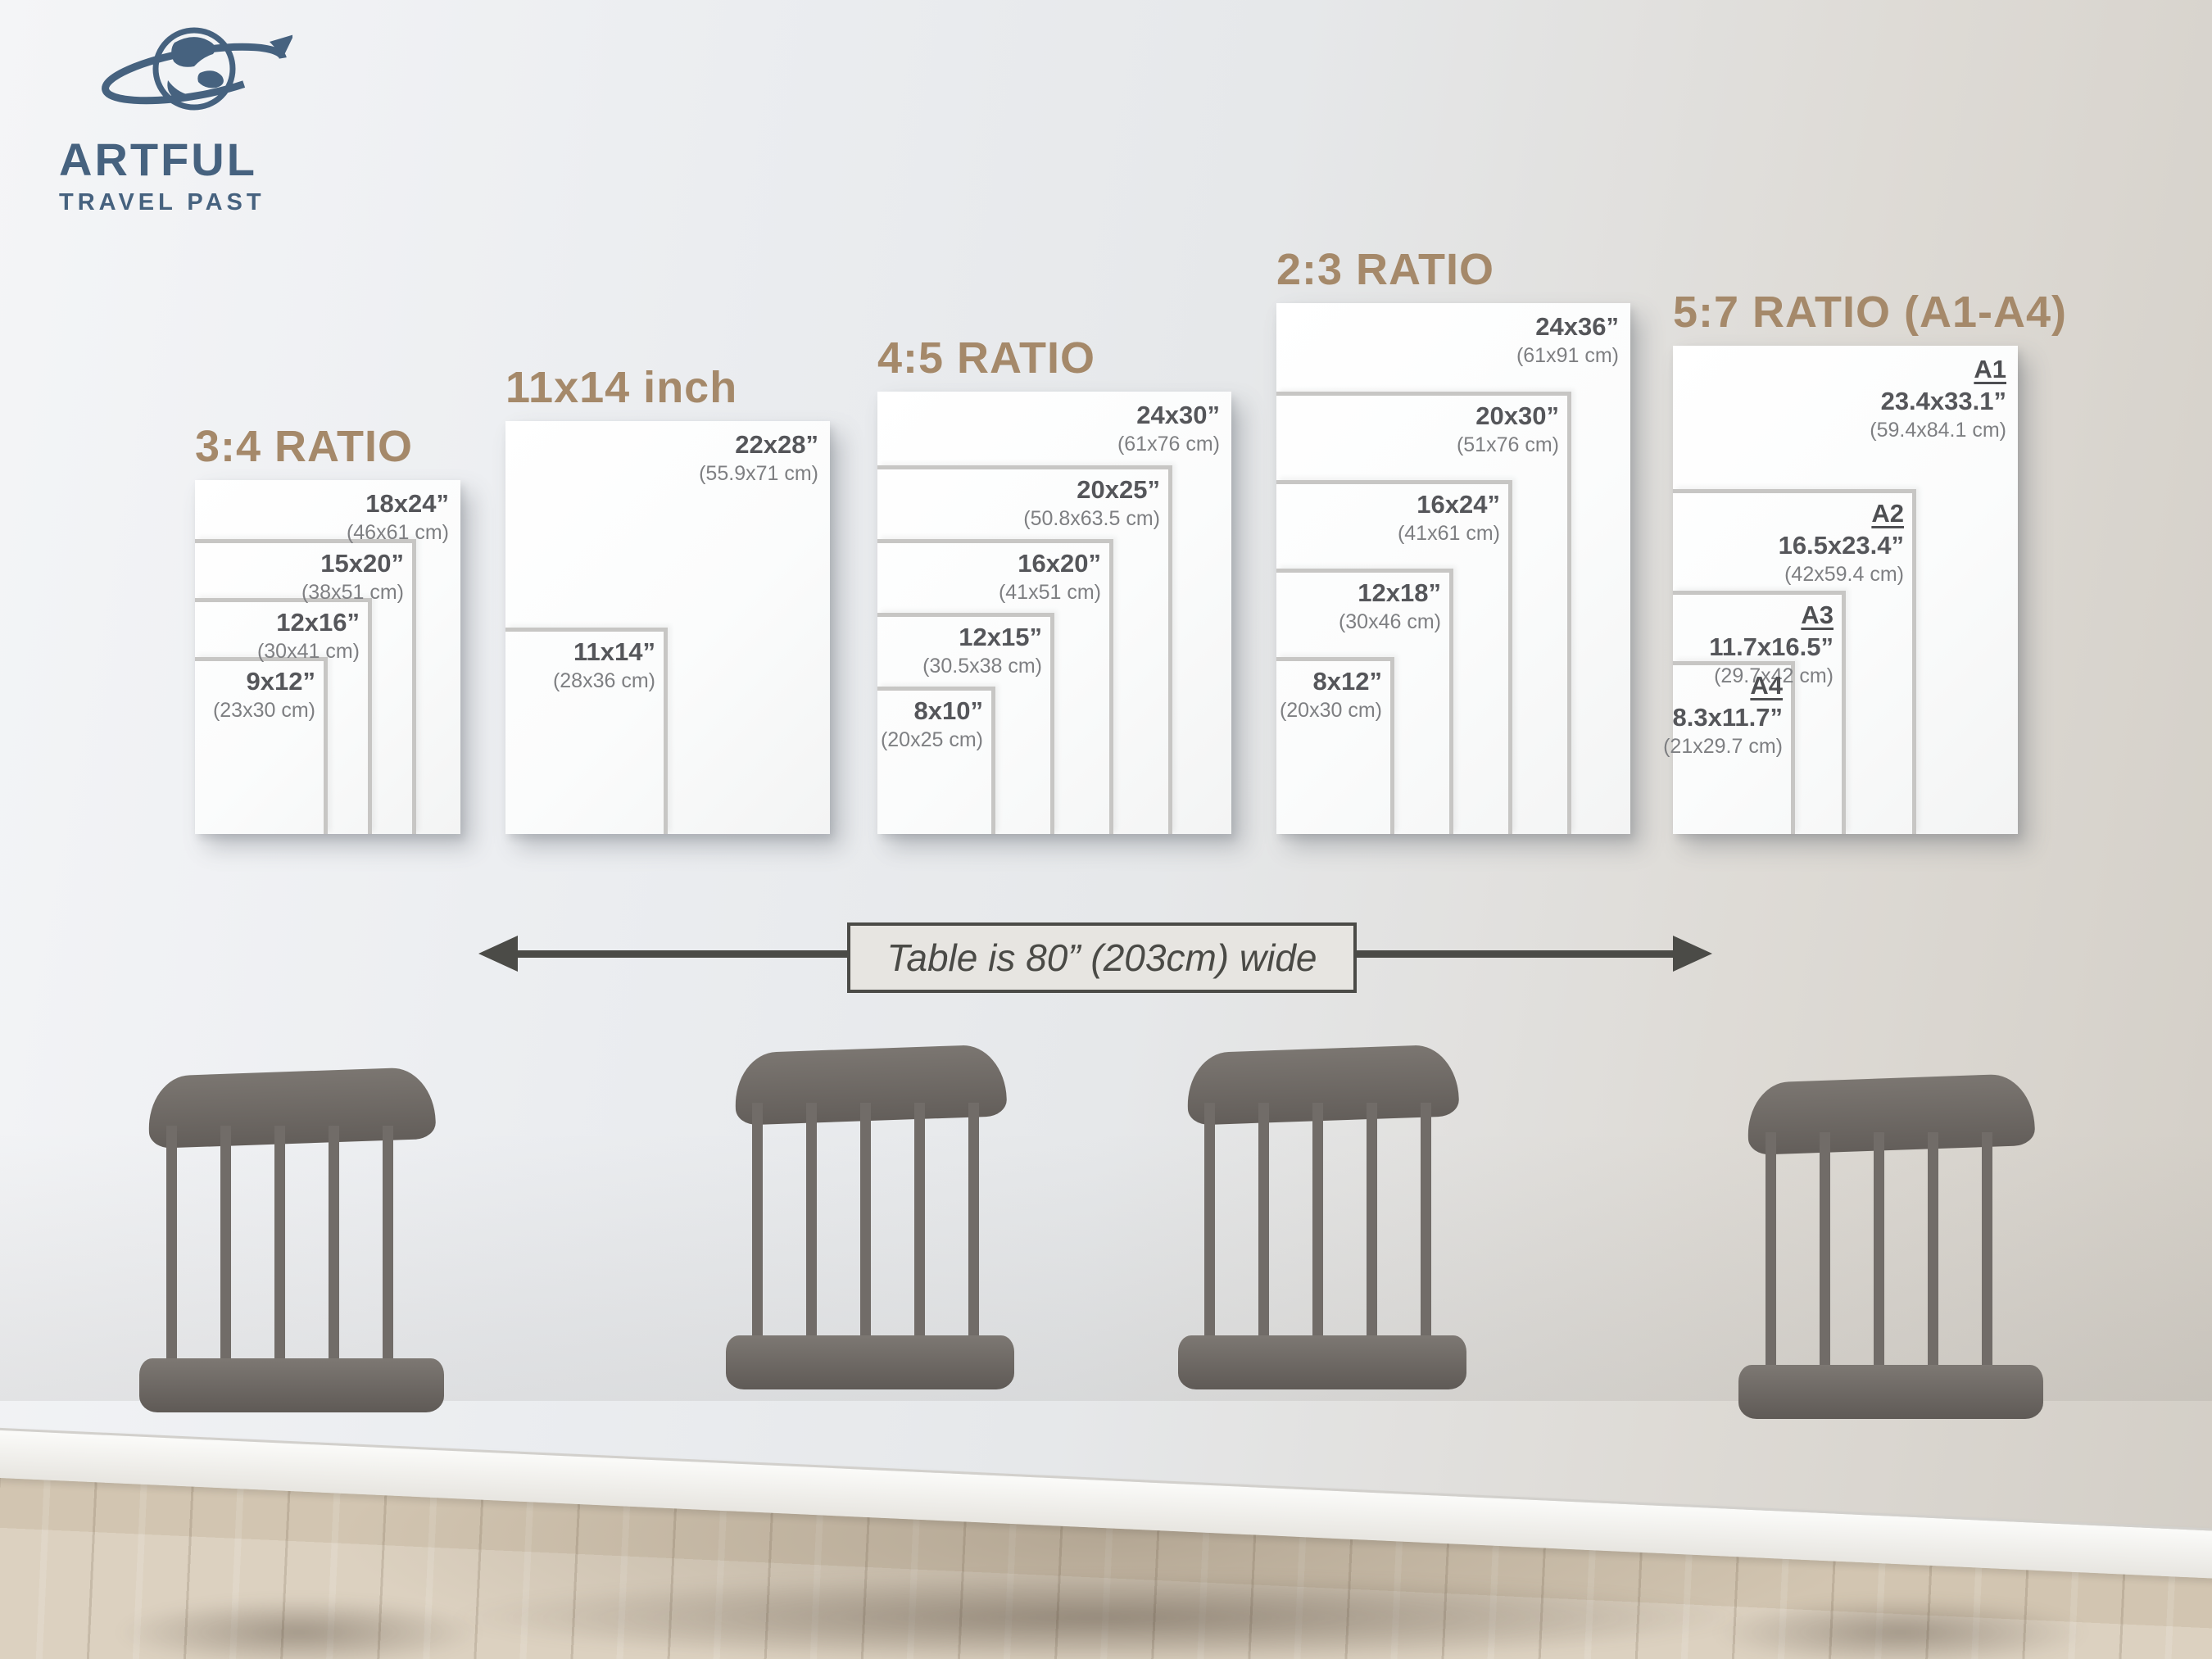 The height and width of the screenshot is (1659, 2212). I want to click on size-sheet-a4: A4 8.3x11.7” (21x29.7 cm), so click(1729, 747).